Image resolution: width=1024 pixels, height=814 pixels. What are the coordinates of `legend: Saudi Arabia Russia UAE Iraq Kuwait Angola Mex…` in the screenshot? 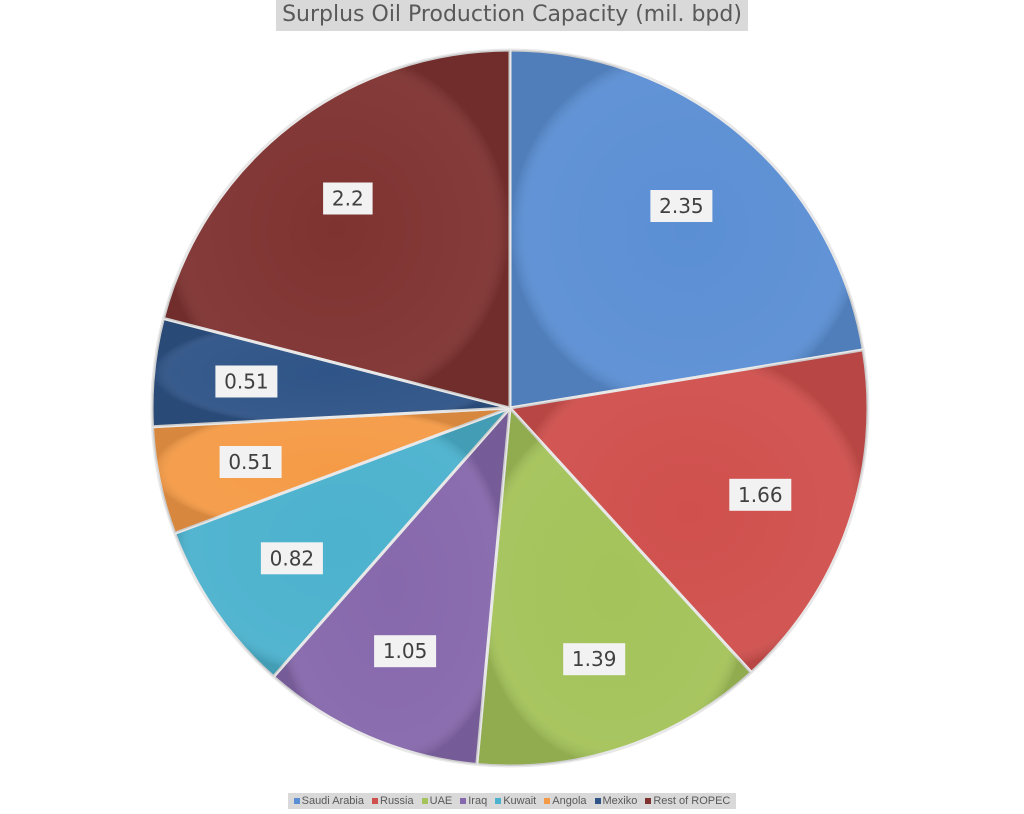 It's located at (512, 799).